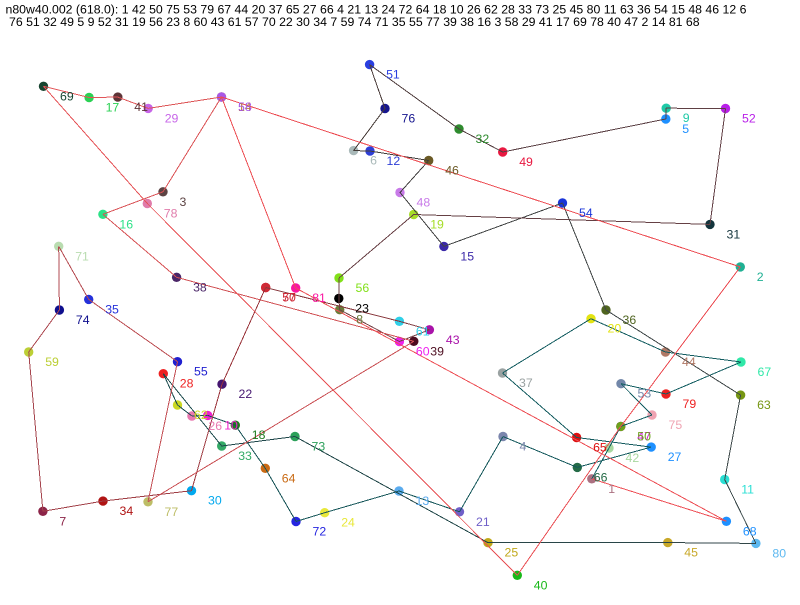 Image resolution: width=800 pixels, height=605 pixels. I want to click on svg-text: 41, so click(141, 107).